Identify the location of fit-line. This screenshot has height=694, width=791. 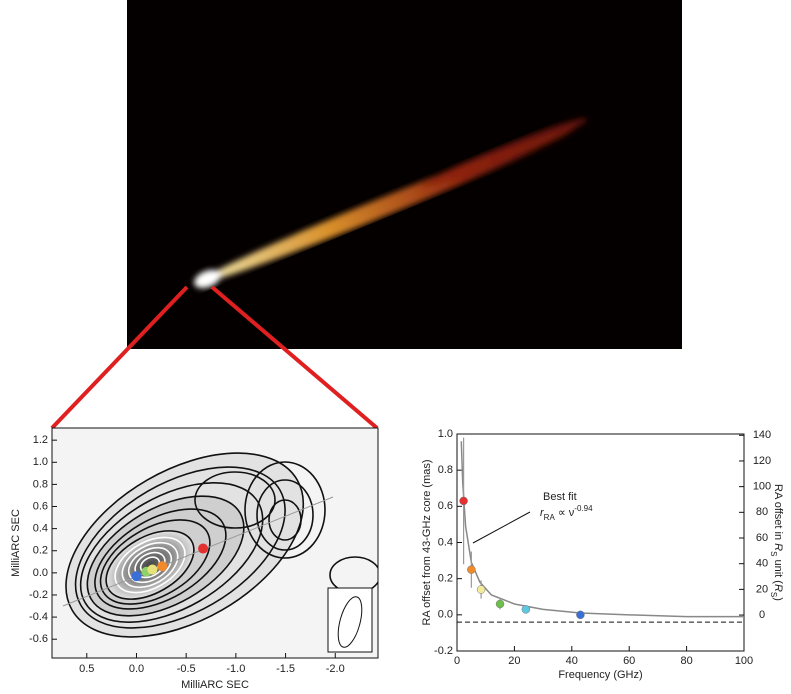
(602, 529).